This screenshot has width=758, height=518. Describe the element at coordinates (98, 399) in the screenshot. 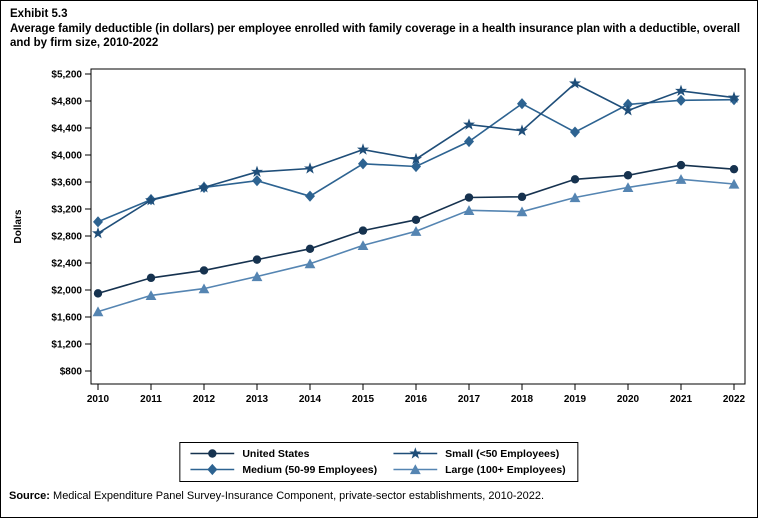

I see `x-tick-label: 2010` at that location.